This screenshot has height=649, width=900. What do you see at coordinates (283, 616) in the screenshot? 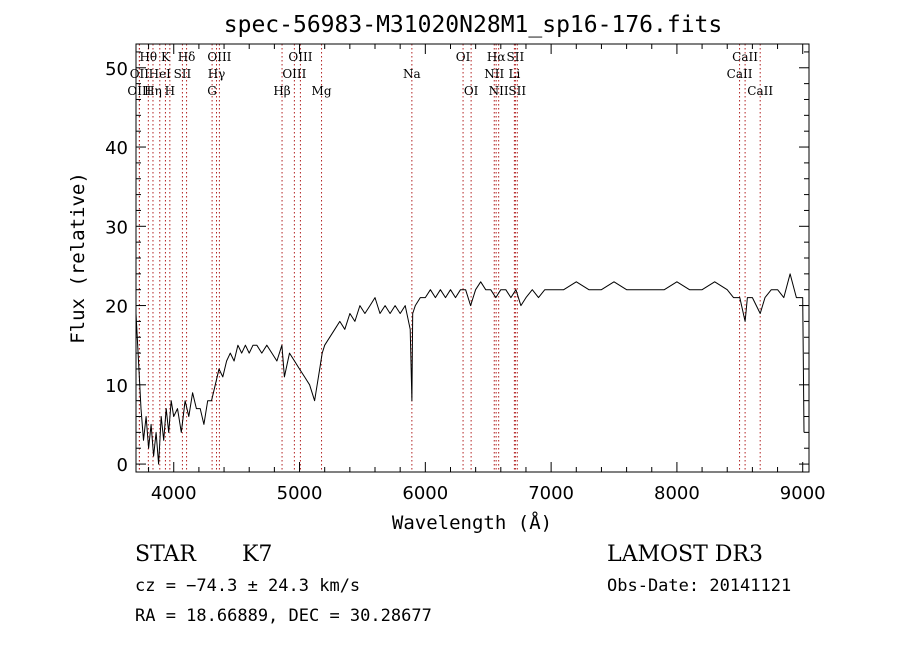
I see `coordinates: RA = 18.66889, DEC = 30.28677` at bounding box center [283, 616].